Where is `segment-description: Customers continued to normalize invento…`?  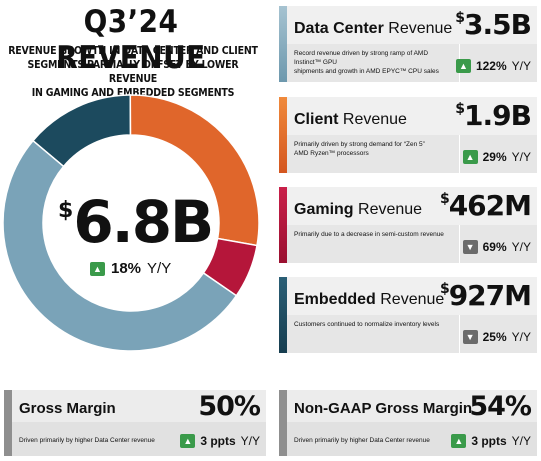
segment-description: Customers continued to normalize invento… is located at coordinates (367, 324).